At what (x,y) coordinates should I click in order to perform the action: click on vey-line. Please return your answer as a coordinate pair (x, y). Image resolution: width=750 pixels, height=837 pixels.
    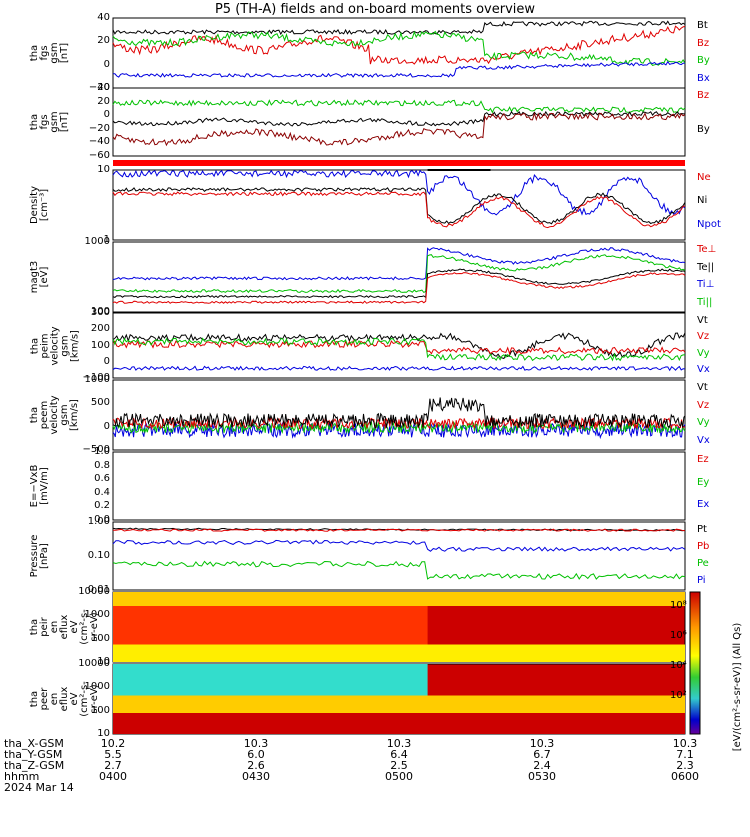
    Looking at the image, I should click on (399, 427).